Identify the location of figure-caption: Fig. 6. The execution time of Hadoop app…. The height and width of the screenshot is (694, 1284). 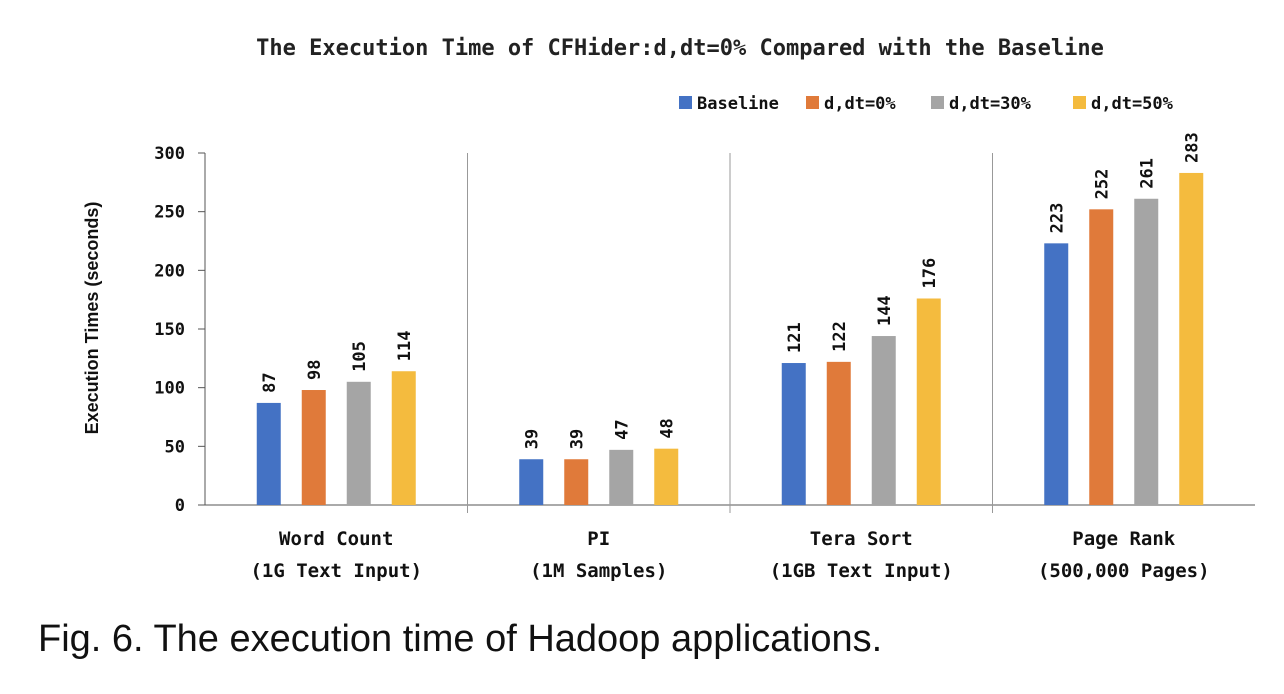
(460, 639).